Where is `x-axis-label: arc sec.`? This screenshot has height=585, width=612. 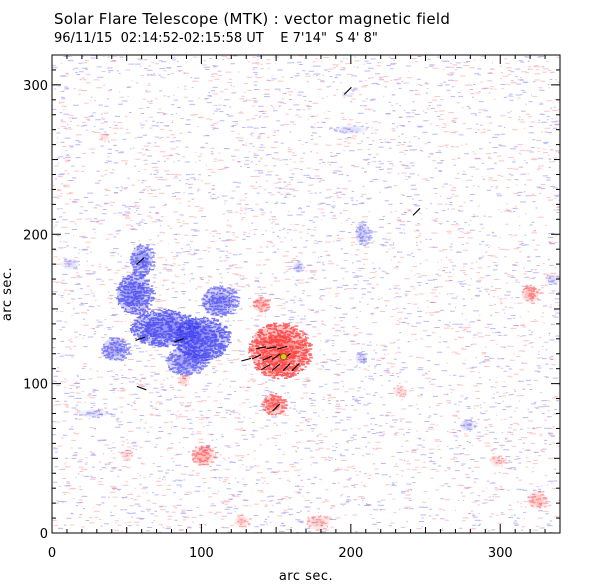
x-axis-label: arc sec. is located at coordinates (306, 576).